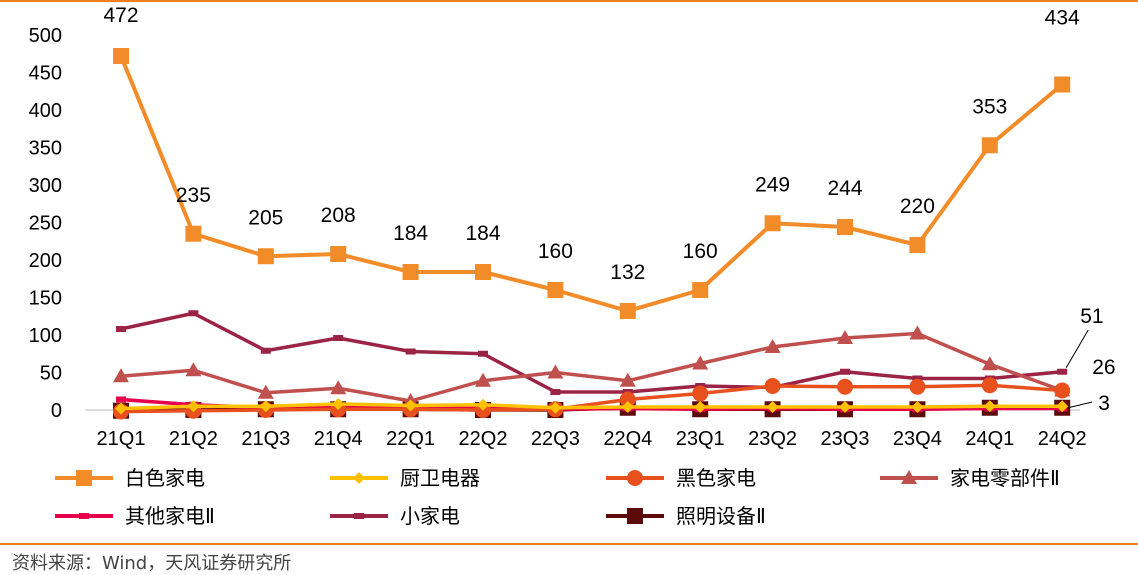 This screenshot has width=1138, height=575. What do you see at coordinates (989, 439) in the screenshot?
I see `x-tick-label: 24Q1` at bounding box center [989, 439].